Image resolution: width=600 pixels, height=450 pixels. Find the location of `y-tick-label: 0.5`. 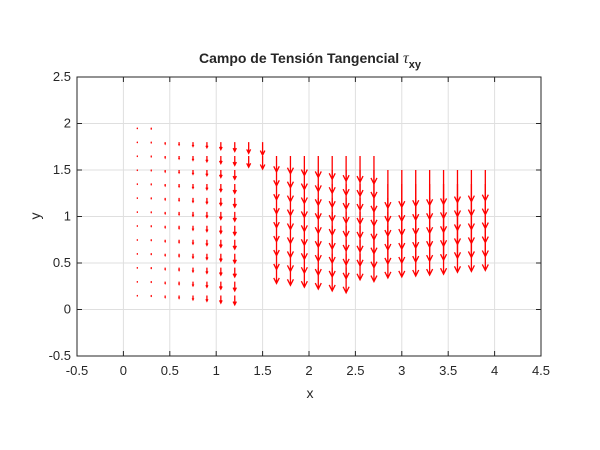

y-tick-label: 0.5 is located at coordinates (62, 262).